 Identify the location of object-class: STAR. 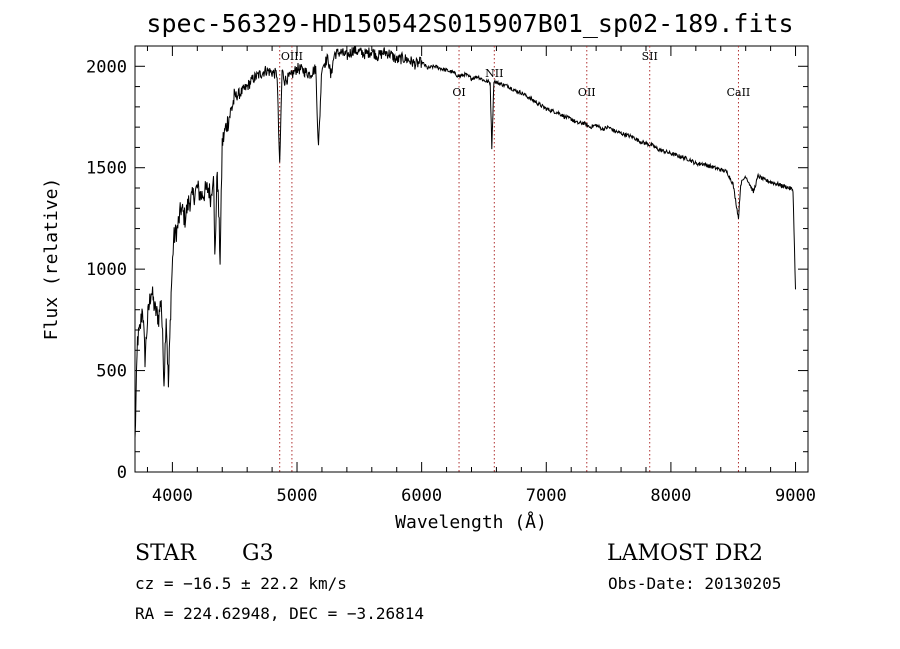
(166, 553).